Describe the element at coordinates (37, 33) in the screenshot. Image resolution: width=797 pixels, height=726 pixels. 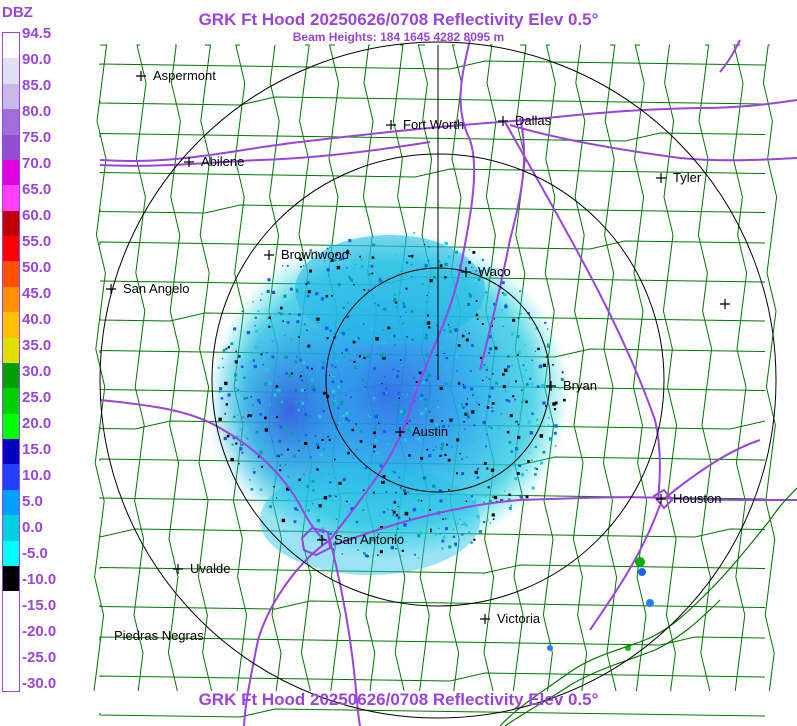
I see `legend-label: 94.5` at that location.